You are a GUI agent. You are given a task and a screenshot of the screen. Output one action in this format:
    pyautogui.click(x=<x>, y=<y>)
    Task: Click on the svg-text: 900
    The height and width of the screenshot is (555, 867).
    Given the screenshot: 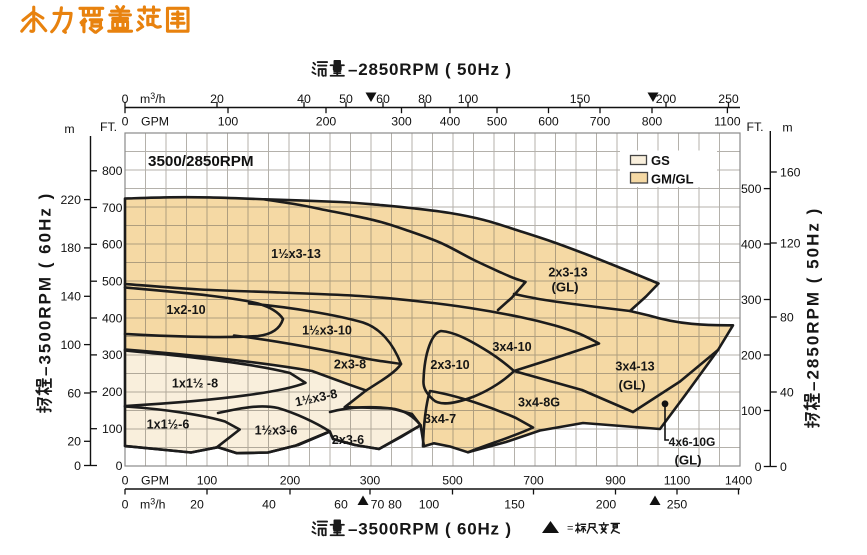 What is the action you would take?
    pyautogui.click(x=615, y=481)
    